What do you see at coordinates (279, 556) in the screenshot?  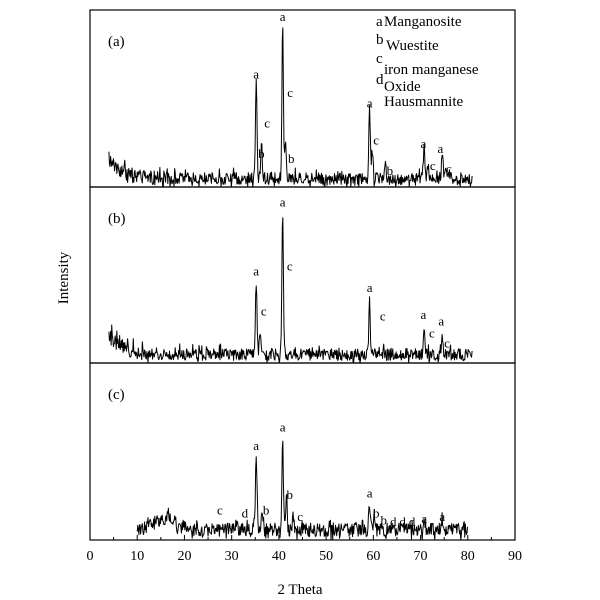 I see `x-tick-label: 40` at bounding box center [279, 556].